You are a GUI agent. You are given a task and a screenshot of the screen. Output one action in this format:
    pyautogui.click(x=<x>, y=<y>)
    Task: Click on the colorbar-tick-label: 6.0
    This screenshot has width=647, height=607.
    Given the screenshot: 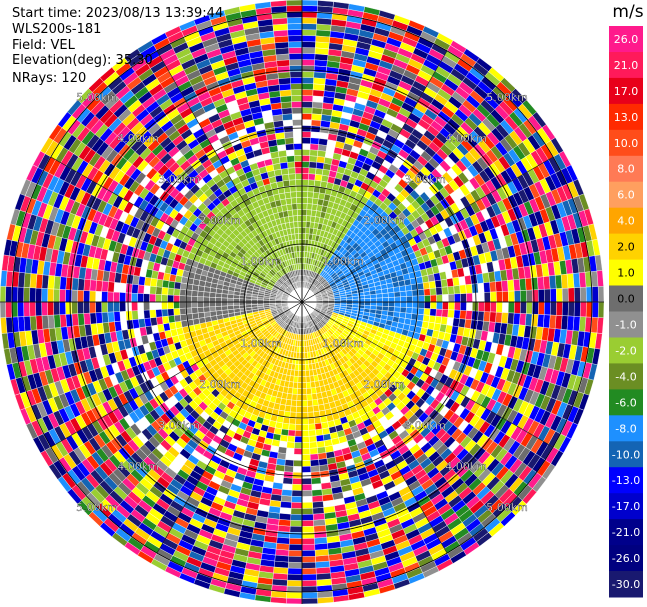 What is the action you would take?
    pyautogui.click(x=626, y=195)
    